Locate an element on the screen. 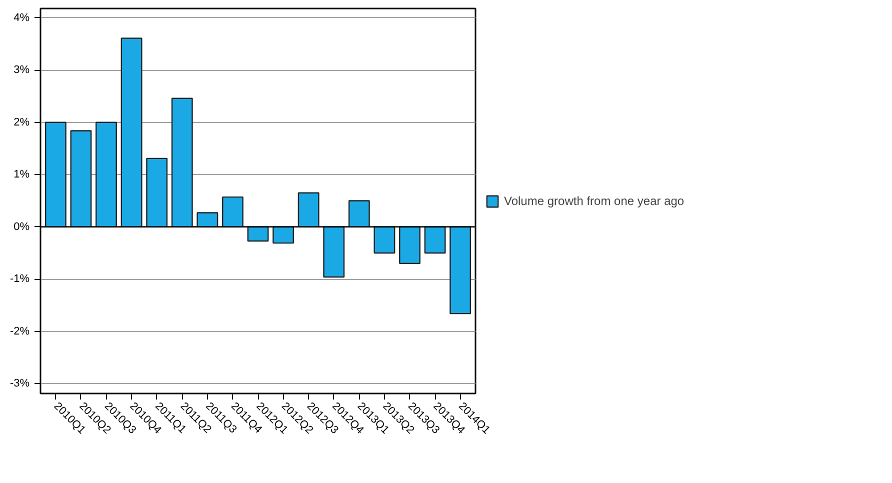 This screenshot has height=483, width=892. y-tick-label: 4% is located at coordinates (22, 18).